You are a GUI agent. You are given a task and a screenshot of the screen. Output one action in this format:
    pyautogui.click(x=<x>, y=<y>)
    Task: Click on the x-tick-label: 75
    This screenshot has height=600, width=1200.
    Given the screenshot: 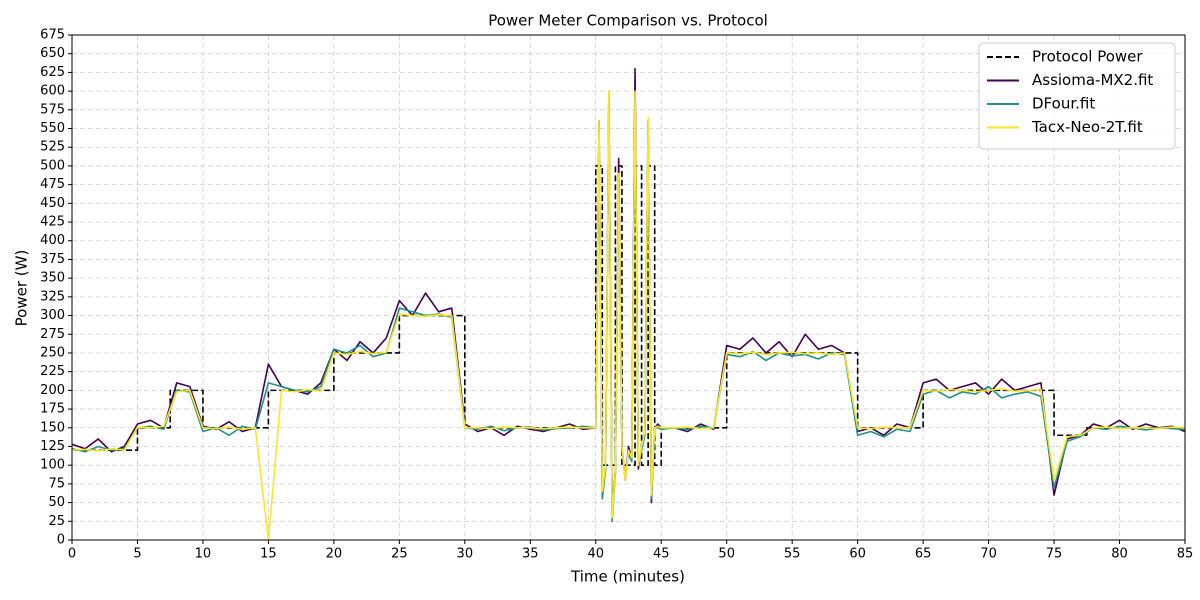 What is the action you would take?
    pyautogui.click(x=1054, y=554)
    